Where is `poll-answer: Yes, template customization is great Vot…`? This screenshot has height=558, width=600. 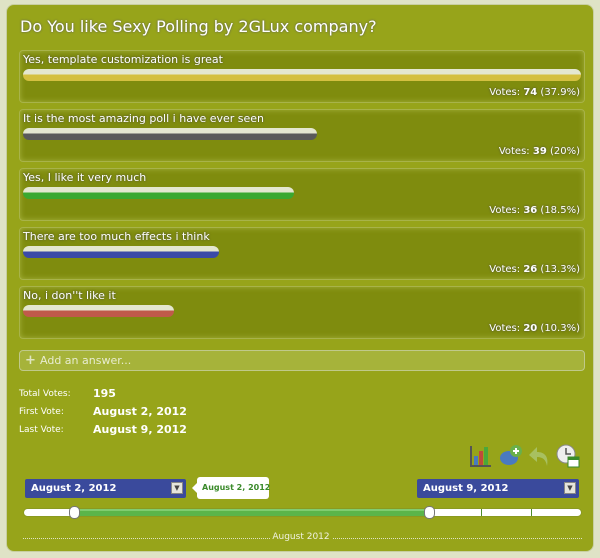 poll-answer: Yes, template customization is great Vot… is located at coordinates (302, 76).